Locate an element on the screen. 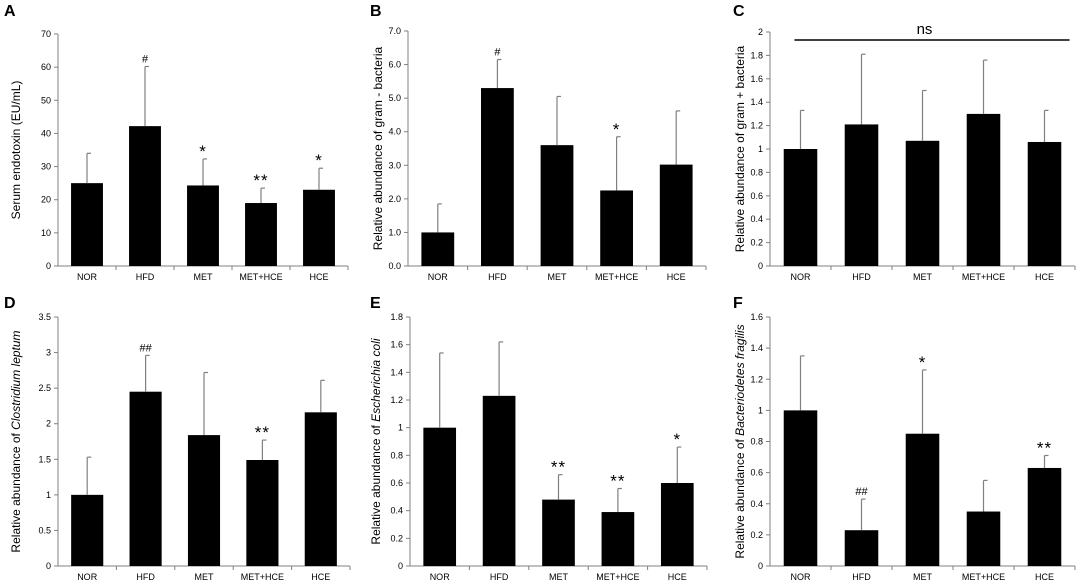  y-tick-label: 40 is located at coordinates (46, 133).